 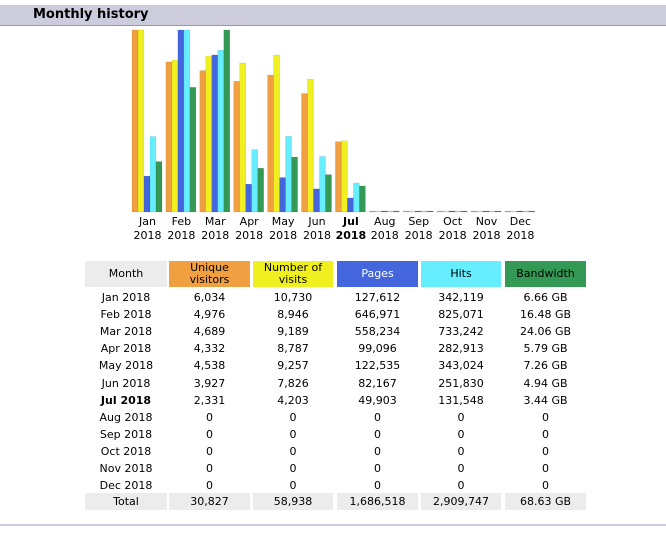 I want to click on table-cell: 10,730, so click(x=293, y=297).